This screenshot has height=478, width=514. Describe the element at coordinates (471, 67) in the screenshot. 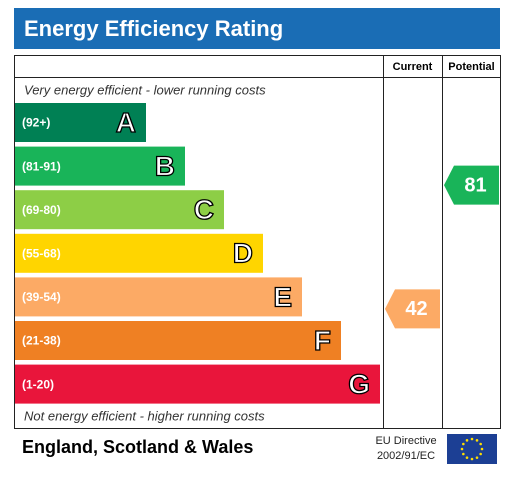

I see `potential-header: Potential` at that location.